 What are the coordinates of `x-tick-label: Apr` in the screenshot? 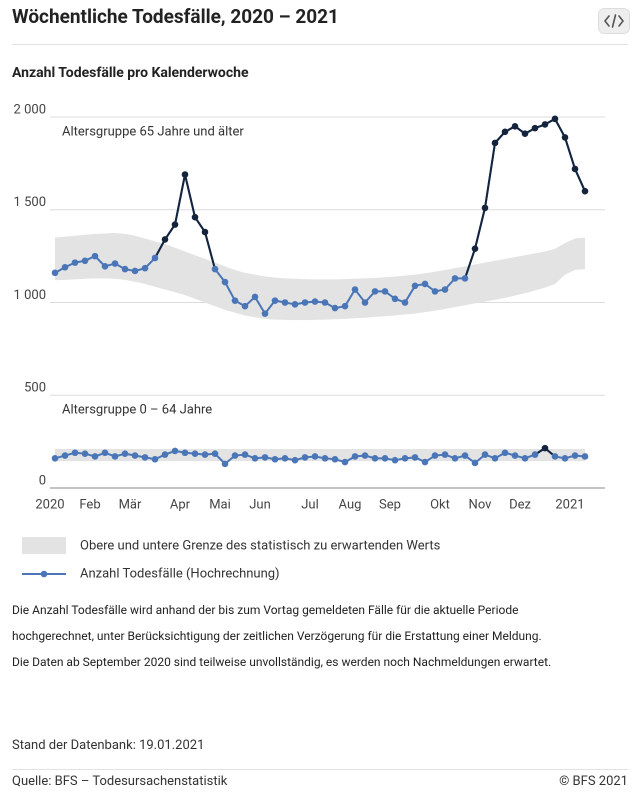 It's located at (180, 504).